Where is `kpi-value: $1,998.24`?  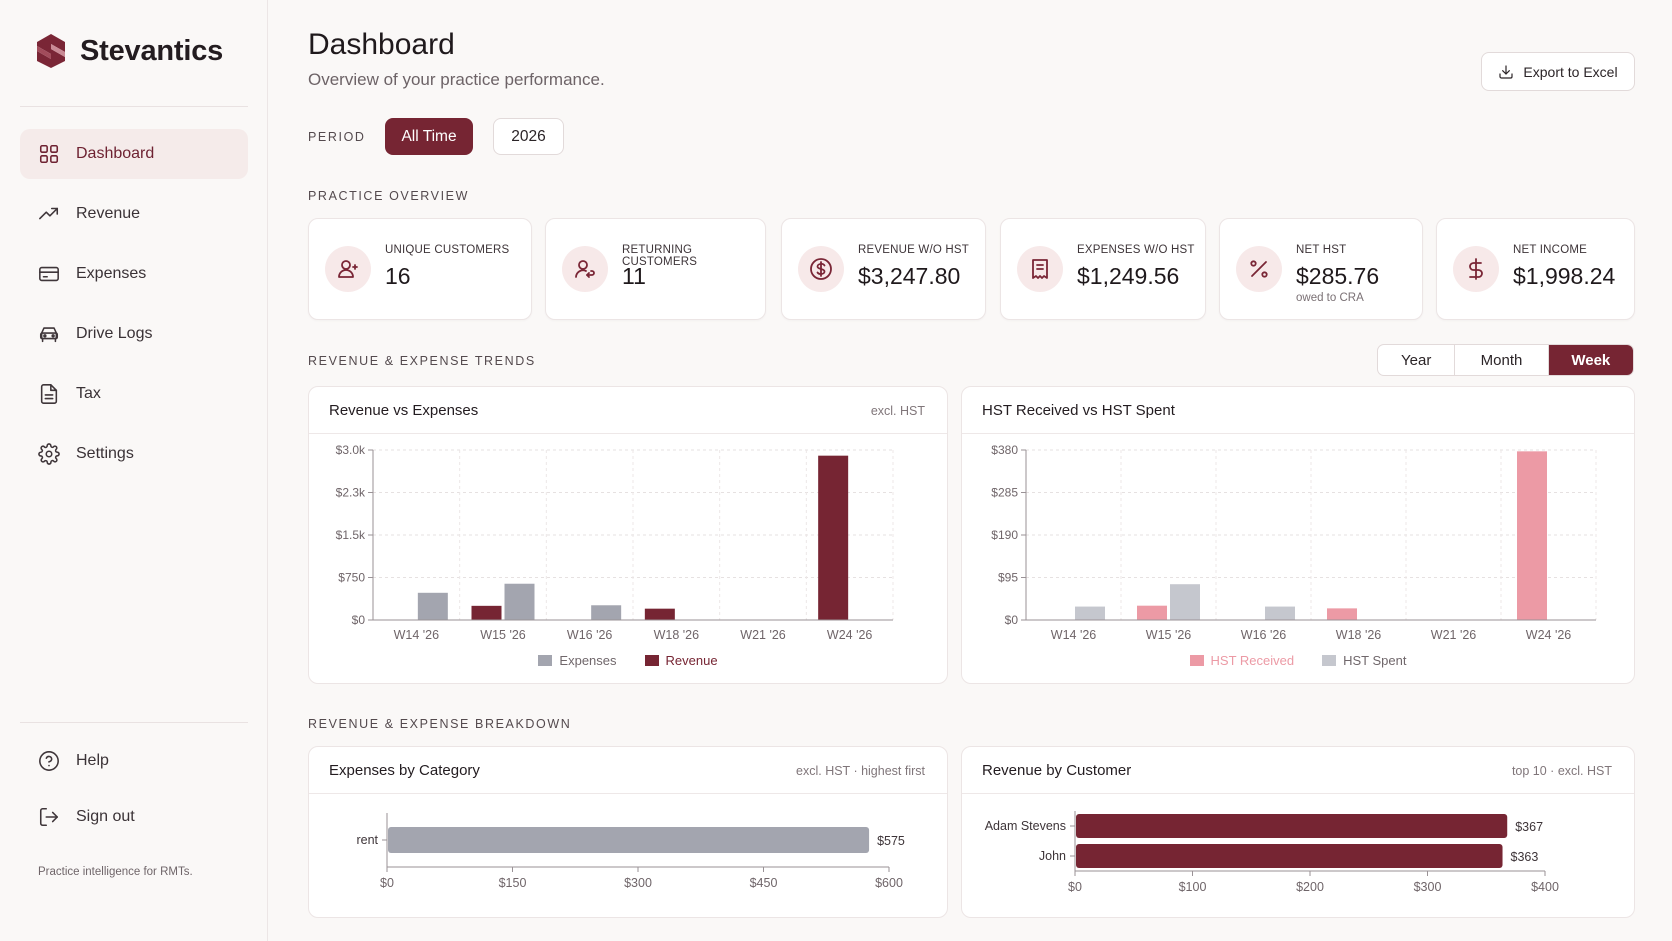
kpi-value: $1,998.24 is located at coordinates (1564, 276).